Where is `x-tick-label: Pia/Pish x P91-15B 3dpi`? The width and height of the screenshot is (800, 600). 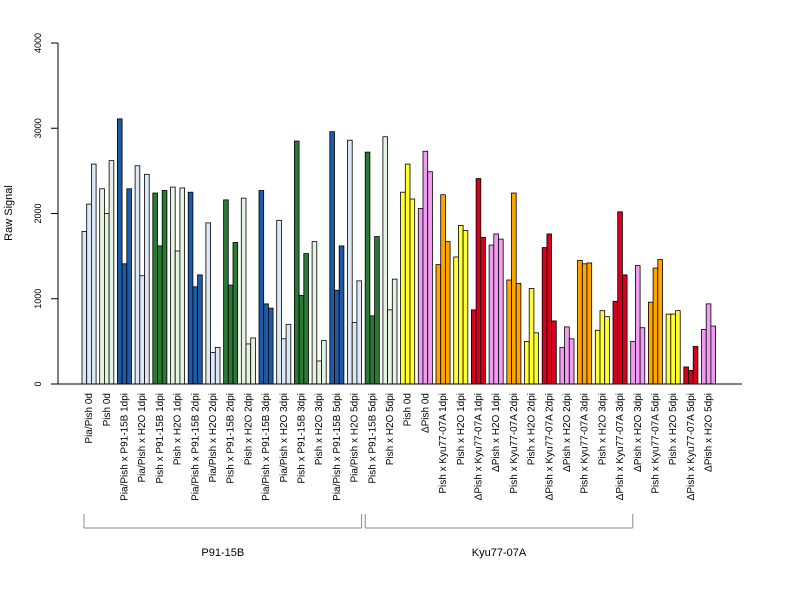
x-tick-label: Pia/Pish x P91-15B 3dpi is located at coordinates (266, 447).